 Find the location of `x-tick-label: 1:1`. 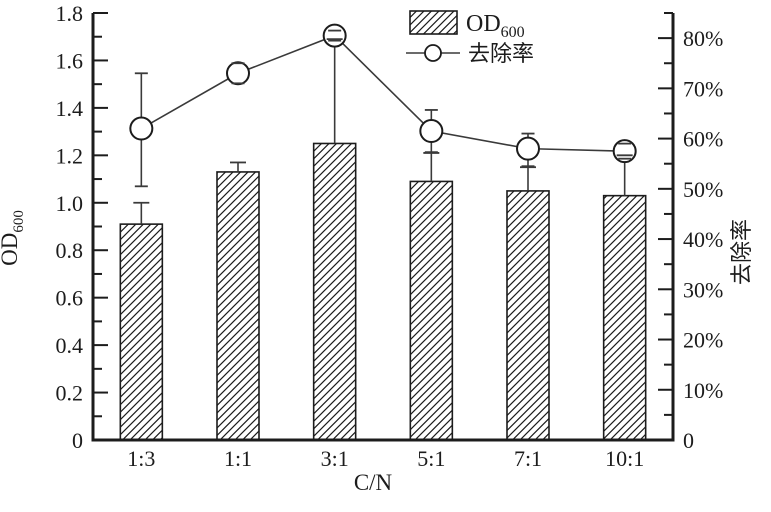

x-tick-label: 1:1 is located at coordinates (238, 458).